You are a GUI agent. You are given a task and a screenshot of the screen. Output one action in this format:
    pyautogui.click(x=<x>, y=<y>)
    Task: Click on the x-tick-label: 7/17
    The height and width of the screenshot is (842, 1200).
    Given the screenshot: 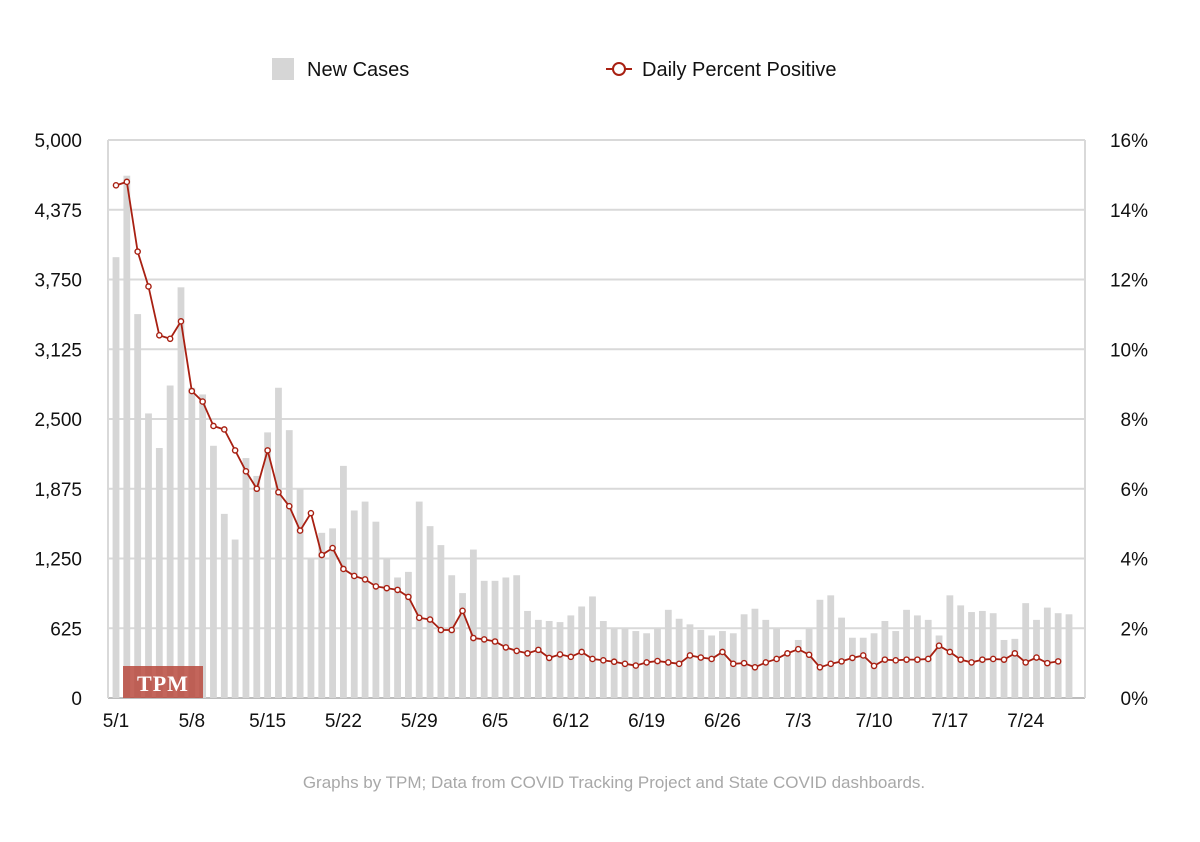 What is the action you would take?
    pyautogui.click(x=949, y=721)
    